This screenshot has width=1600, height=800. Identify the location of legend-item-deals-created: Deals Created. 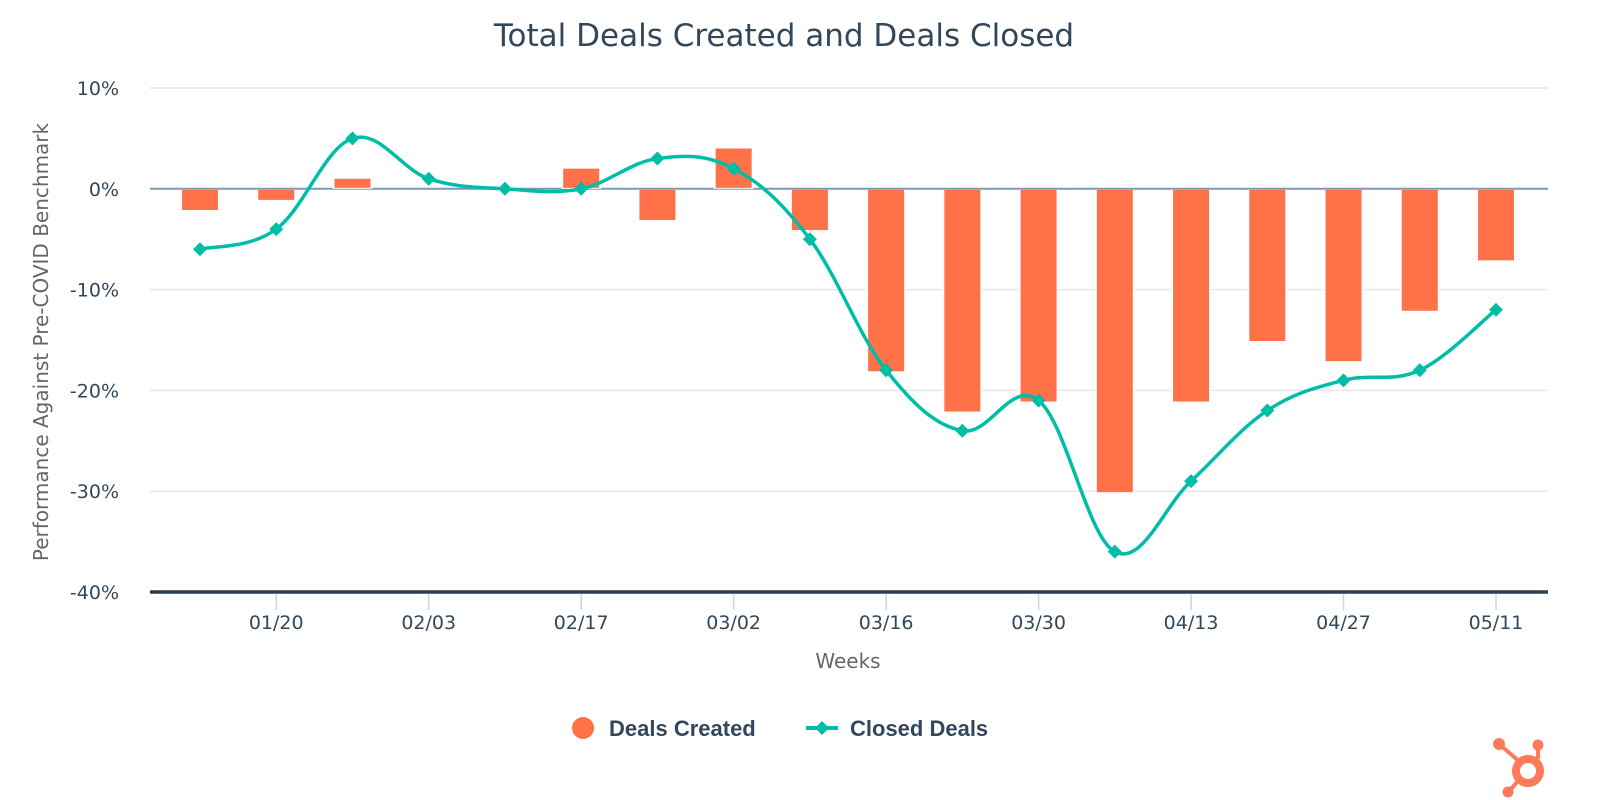
(664, 728).